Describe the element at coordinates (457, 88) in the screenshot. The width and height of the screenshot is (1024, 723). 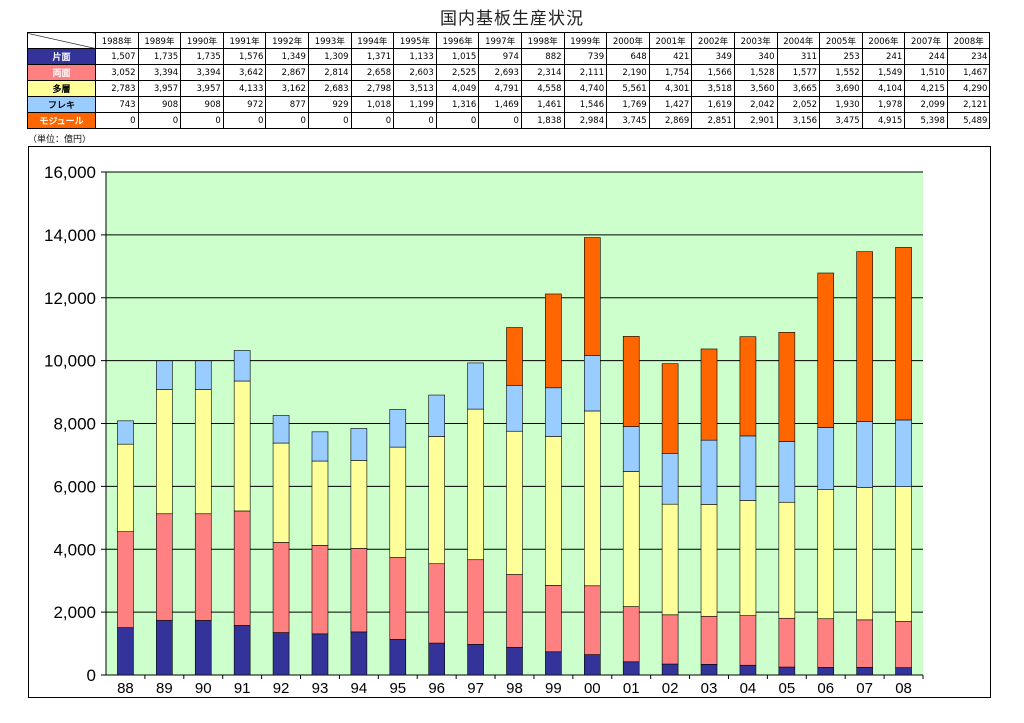
I see `table-cell: 4,049` at that location.